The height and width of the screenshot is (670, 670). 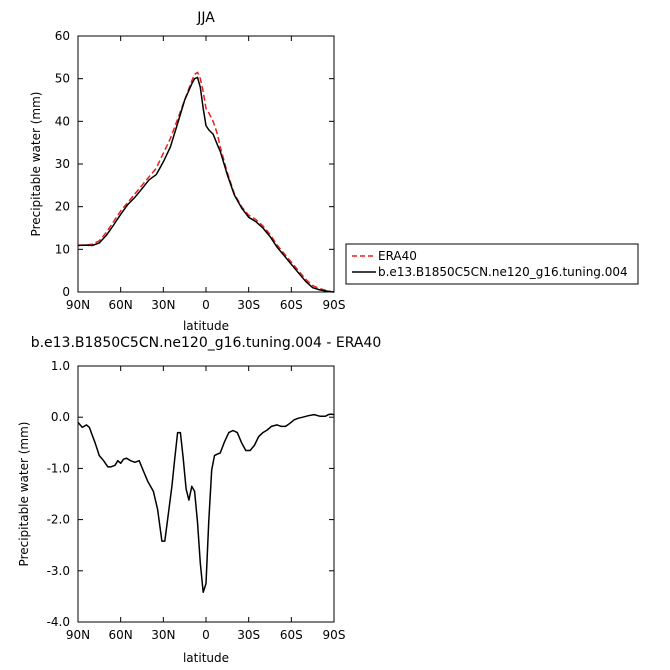 I want to click on top-y-tick-label: 10, so click(x=62, y=249).